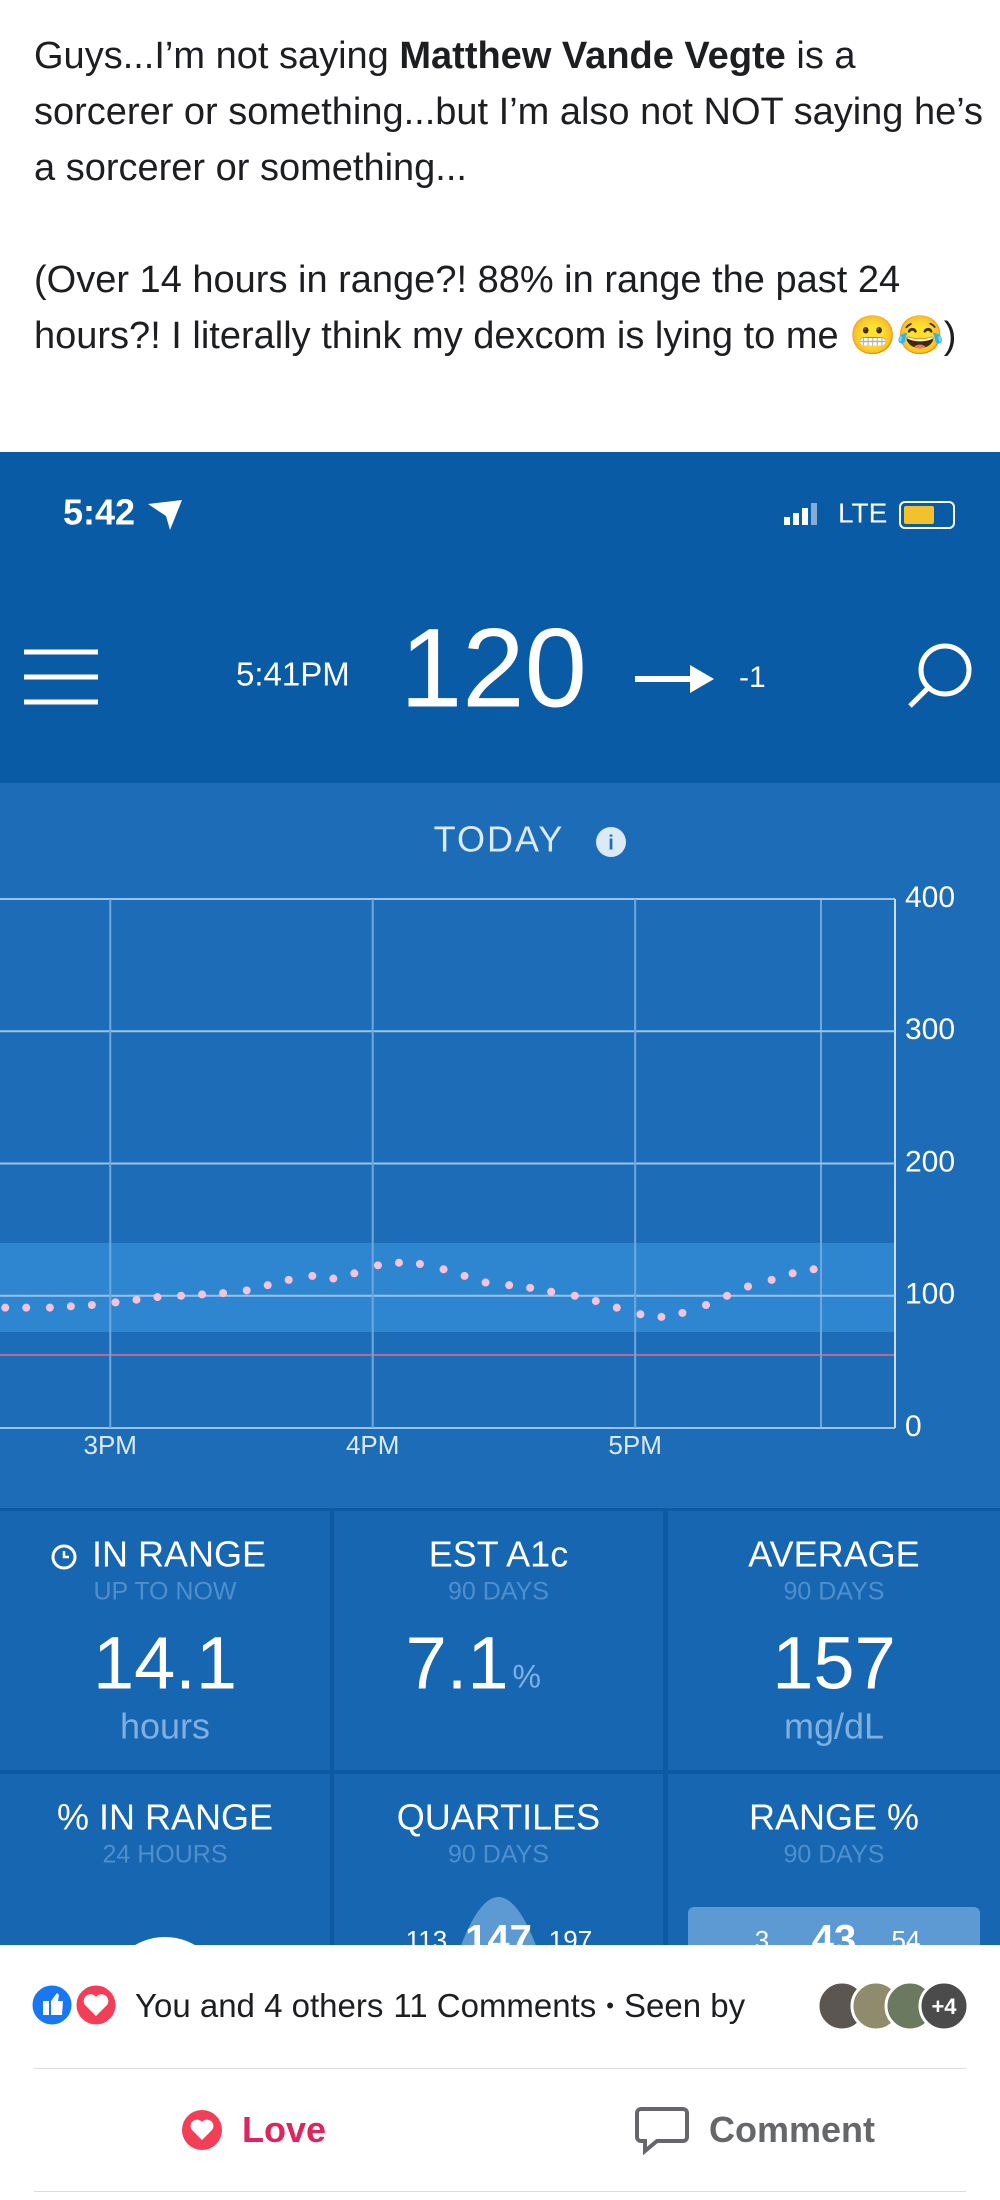  What do you see at coordinates (930, 1294) in the screenshot?
I see `y-tick-label: 100` at bounding box center [930, 1294].